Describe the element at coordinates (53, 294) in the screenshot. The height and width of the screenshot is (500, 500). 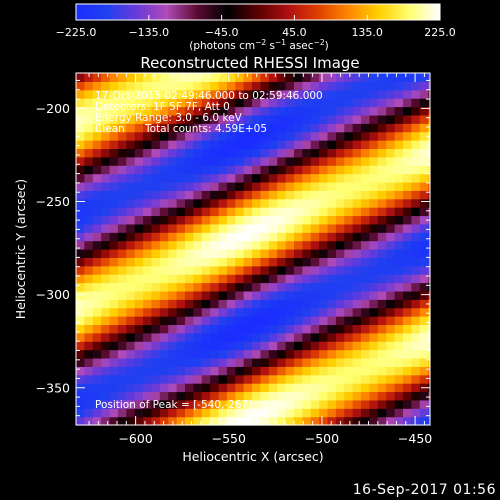
I see `y-tick-label: −300` at that location.